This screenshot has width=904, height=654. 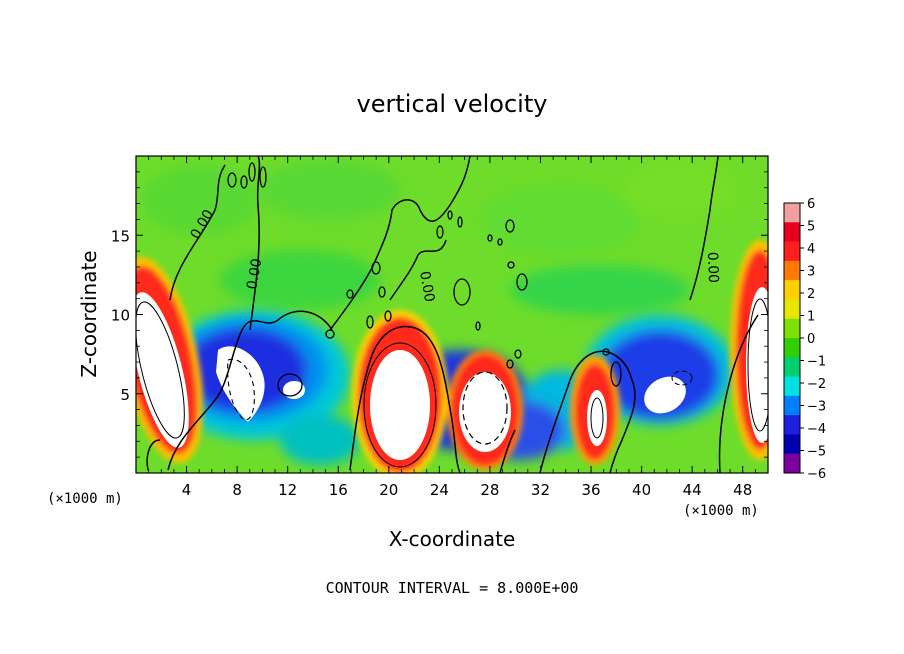 What do you see at coordinates (816, 452) in the screenshot?
I see `colorbar-label: −5` at bounding box center [816, 452].